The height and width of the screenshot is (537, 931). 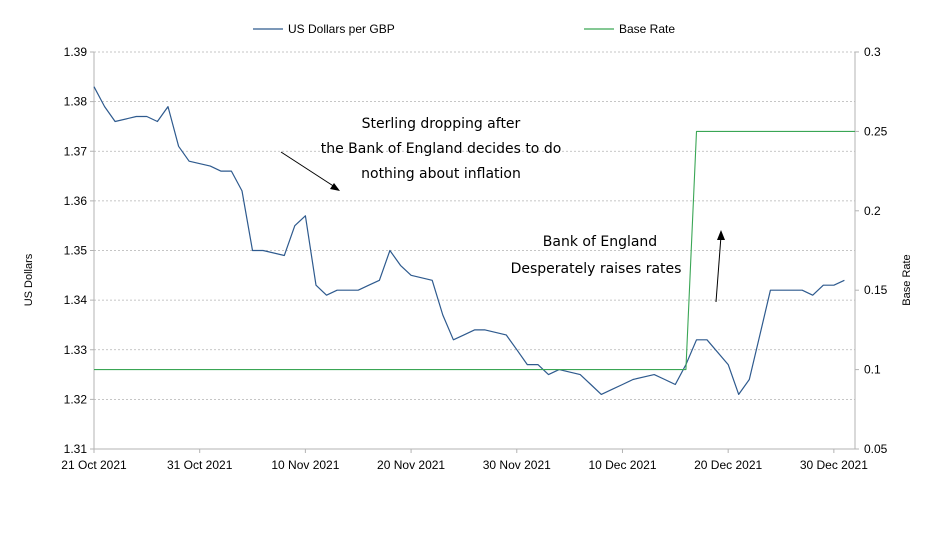 What do you see at coordinates (600, 242) in the screenshot?
I see `annotation-boe-line-1: Bank of England` at bounding box center [600, 242].